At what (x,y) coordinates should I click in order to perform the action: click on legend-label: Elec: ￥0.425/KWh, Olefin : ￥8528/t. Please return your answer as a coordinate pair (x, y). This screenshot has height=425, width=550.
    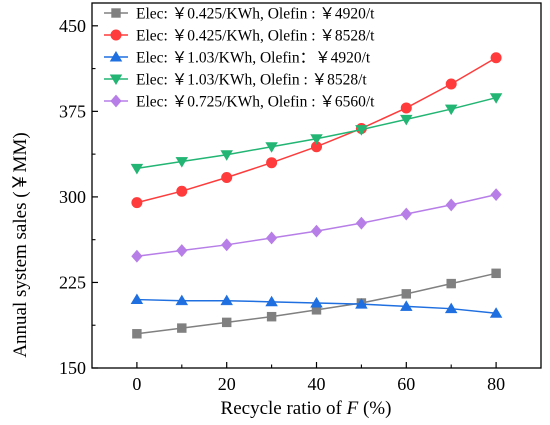
    Looking at the image, I should click on (255, 36).